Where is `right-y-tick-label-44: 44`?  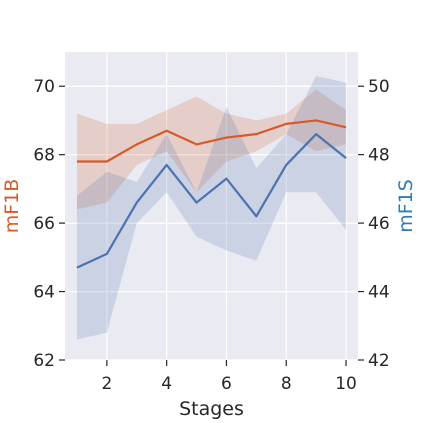
right-y-tick-label-44: 44 is located at coordinates (379, 293).